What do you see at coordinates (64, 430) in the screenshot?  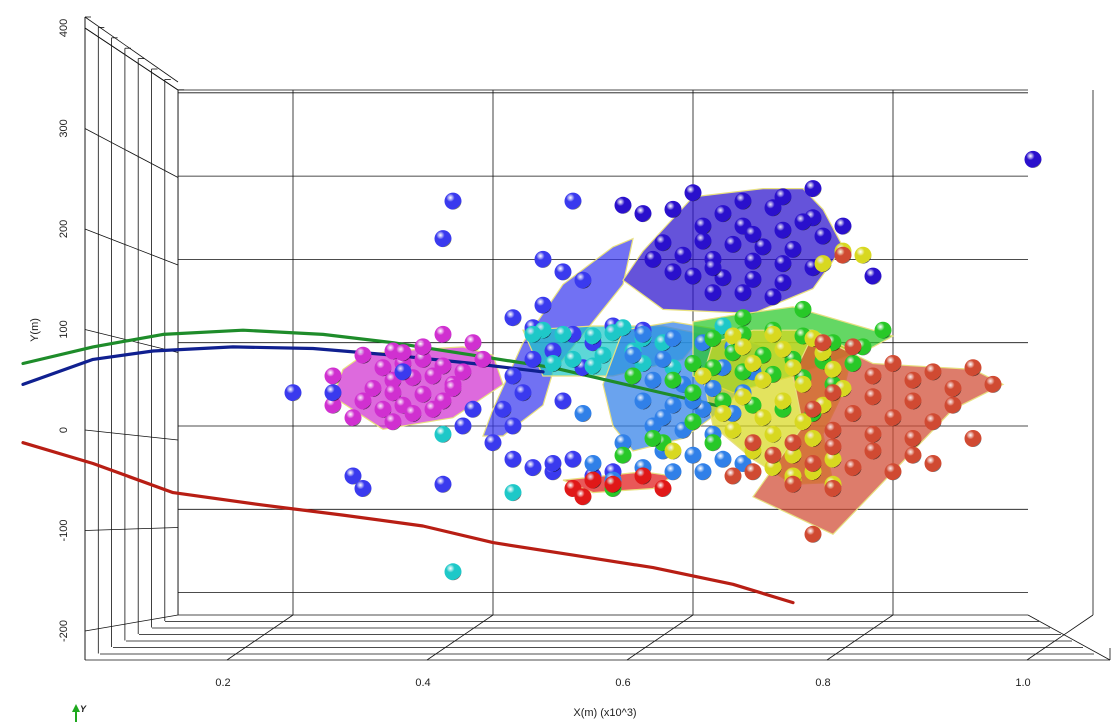 I see `y-tick-label: 0` at bounding box center [64, 430].